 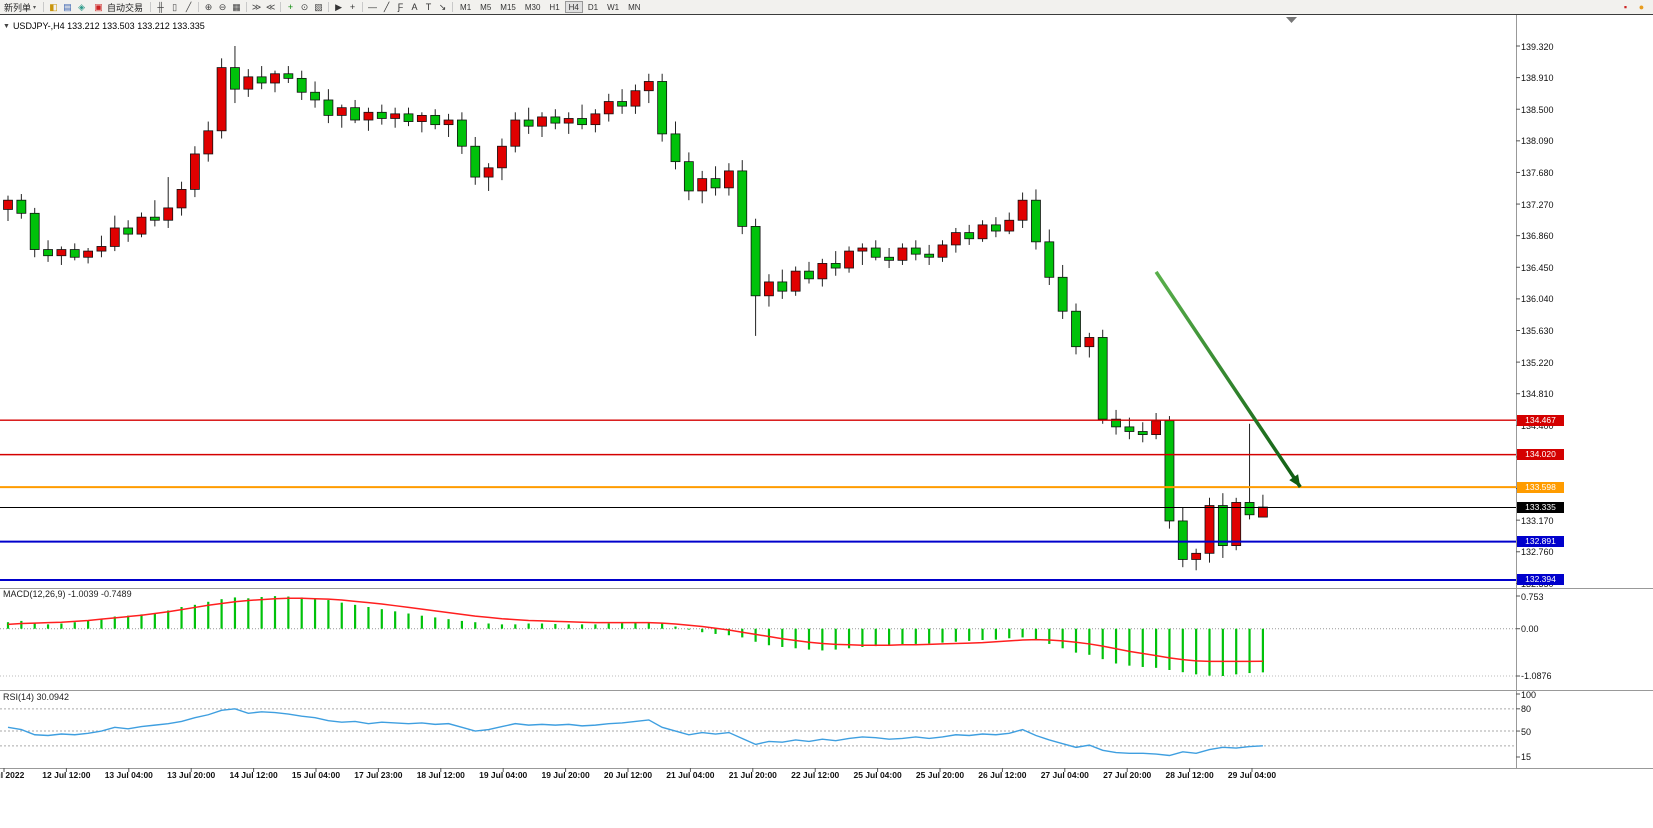 What do you see at coordinates (35, 7) in the screenshot?
I see `chevron-down-icon: ▾` at bounding box center [35, 7].